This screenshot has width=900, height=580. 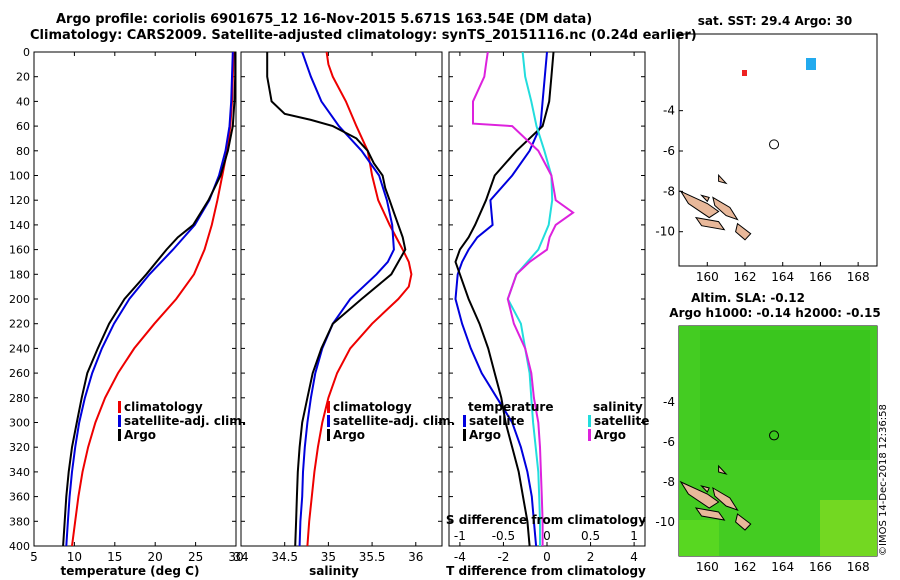 I want to click on temperature-x-tick-label: 25, so click(x=195, y=557).